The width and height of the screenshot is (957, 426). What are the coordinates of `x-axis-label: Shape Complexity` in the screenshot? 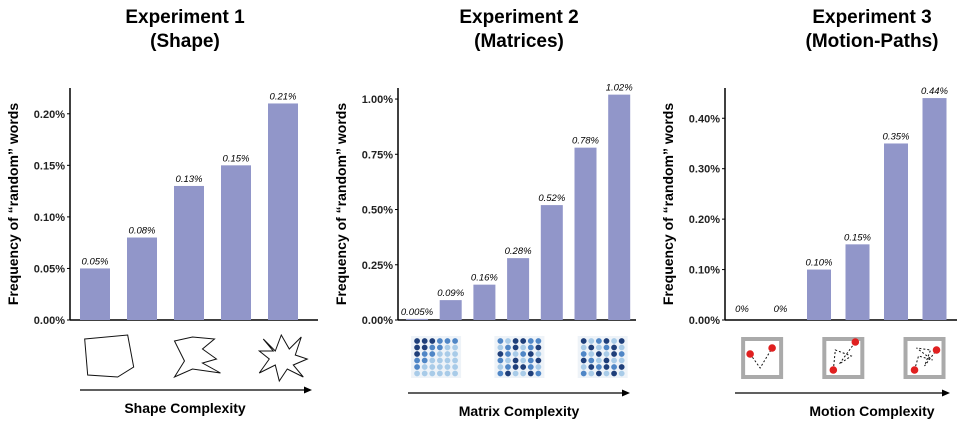 It's located at (185, 408).